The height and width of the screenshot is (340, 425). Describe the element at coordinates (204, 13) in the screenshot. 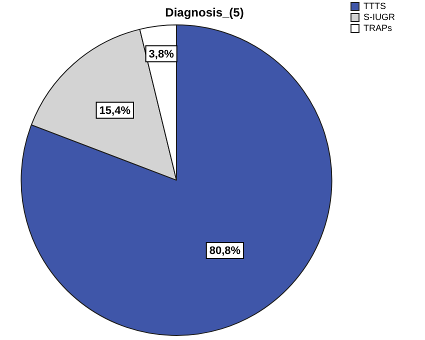

I see `chart-title: Diagnosis_(5)` at that location.